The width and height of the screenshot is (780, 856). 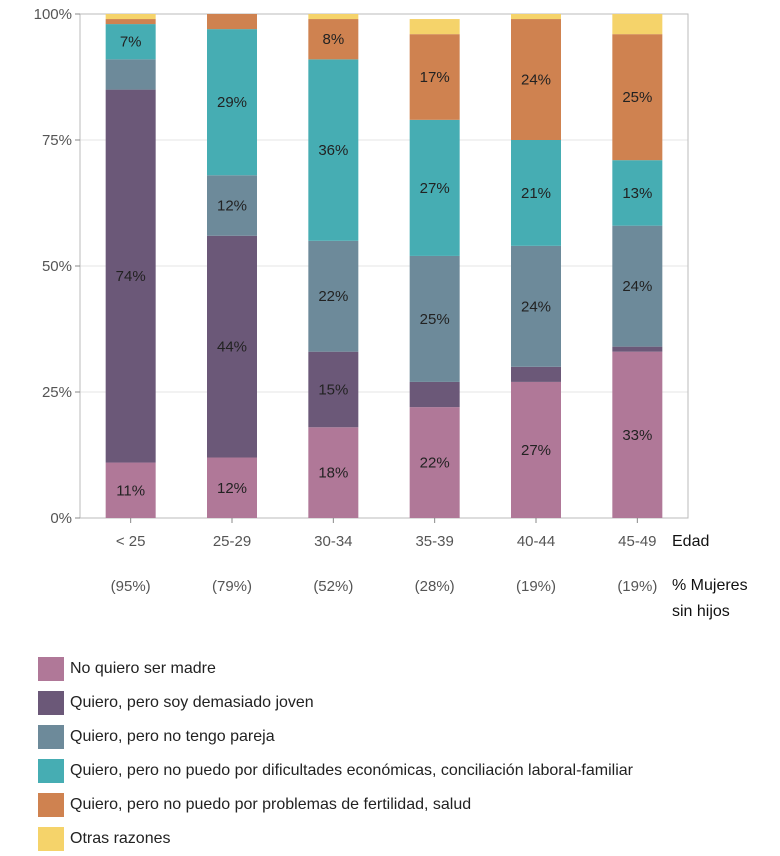 What do you see at coordinates (333, 586) in the screenshot?
I see `category-sublabel: (52%)` at bounding box center [333, 586].